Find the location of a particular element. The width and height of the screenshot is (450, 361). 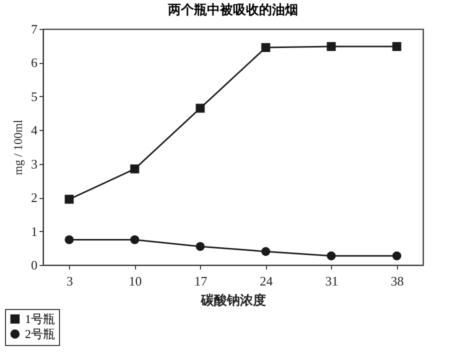

legend-label: 1号瓶 is located at coordinates (40, 319).